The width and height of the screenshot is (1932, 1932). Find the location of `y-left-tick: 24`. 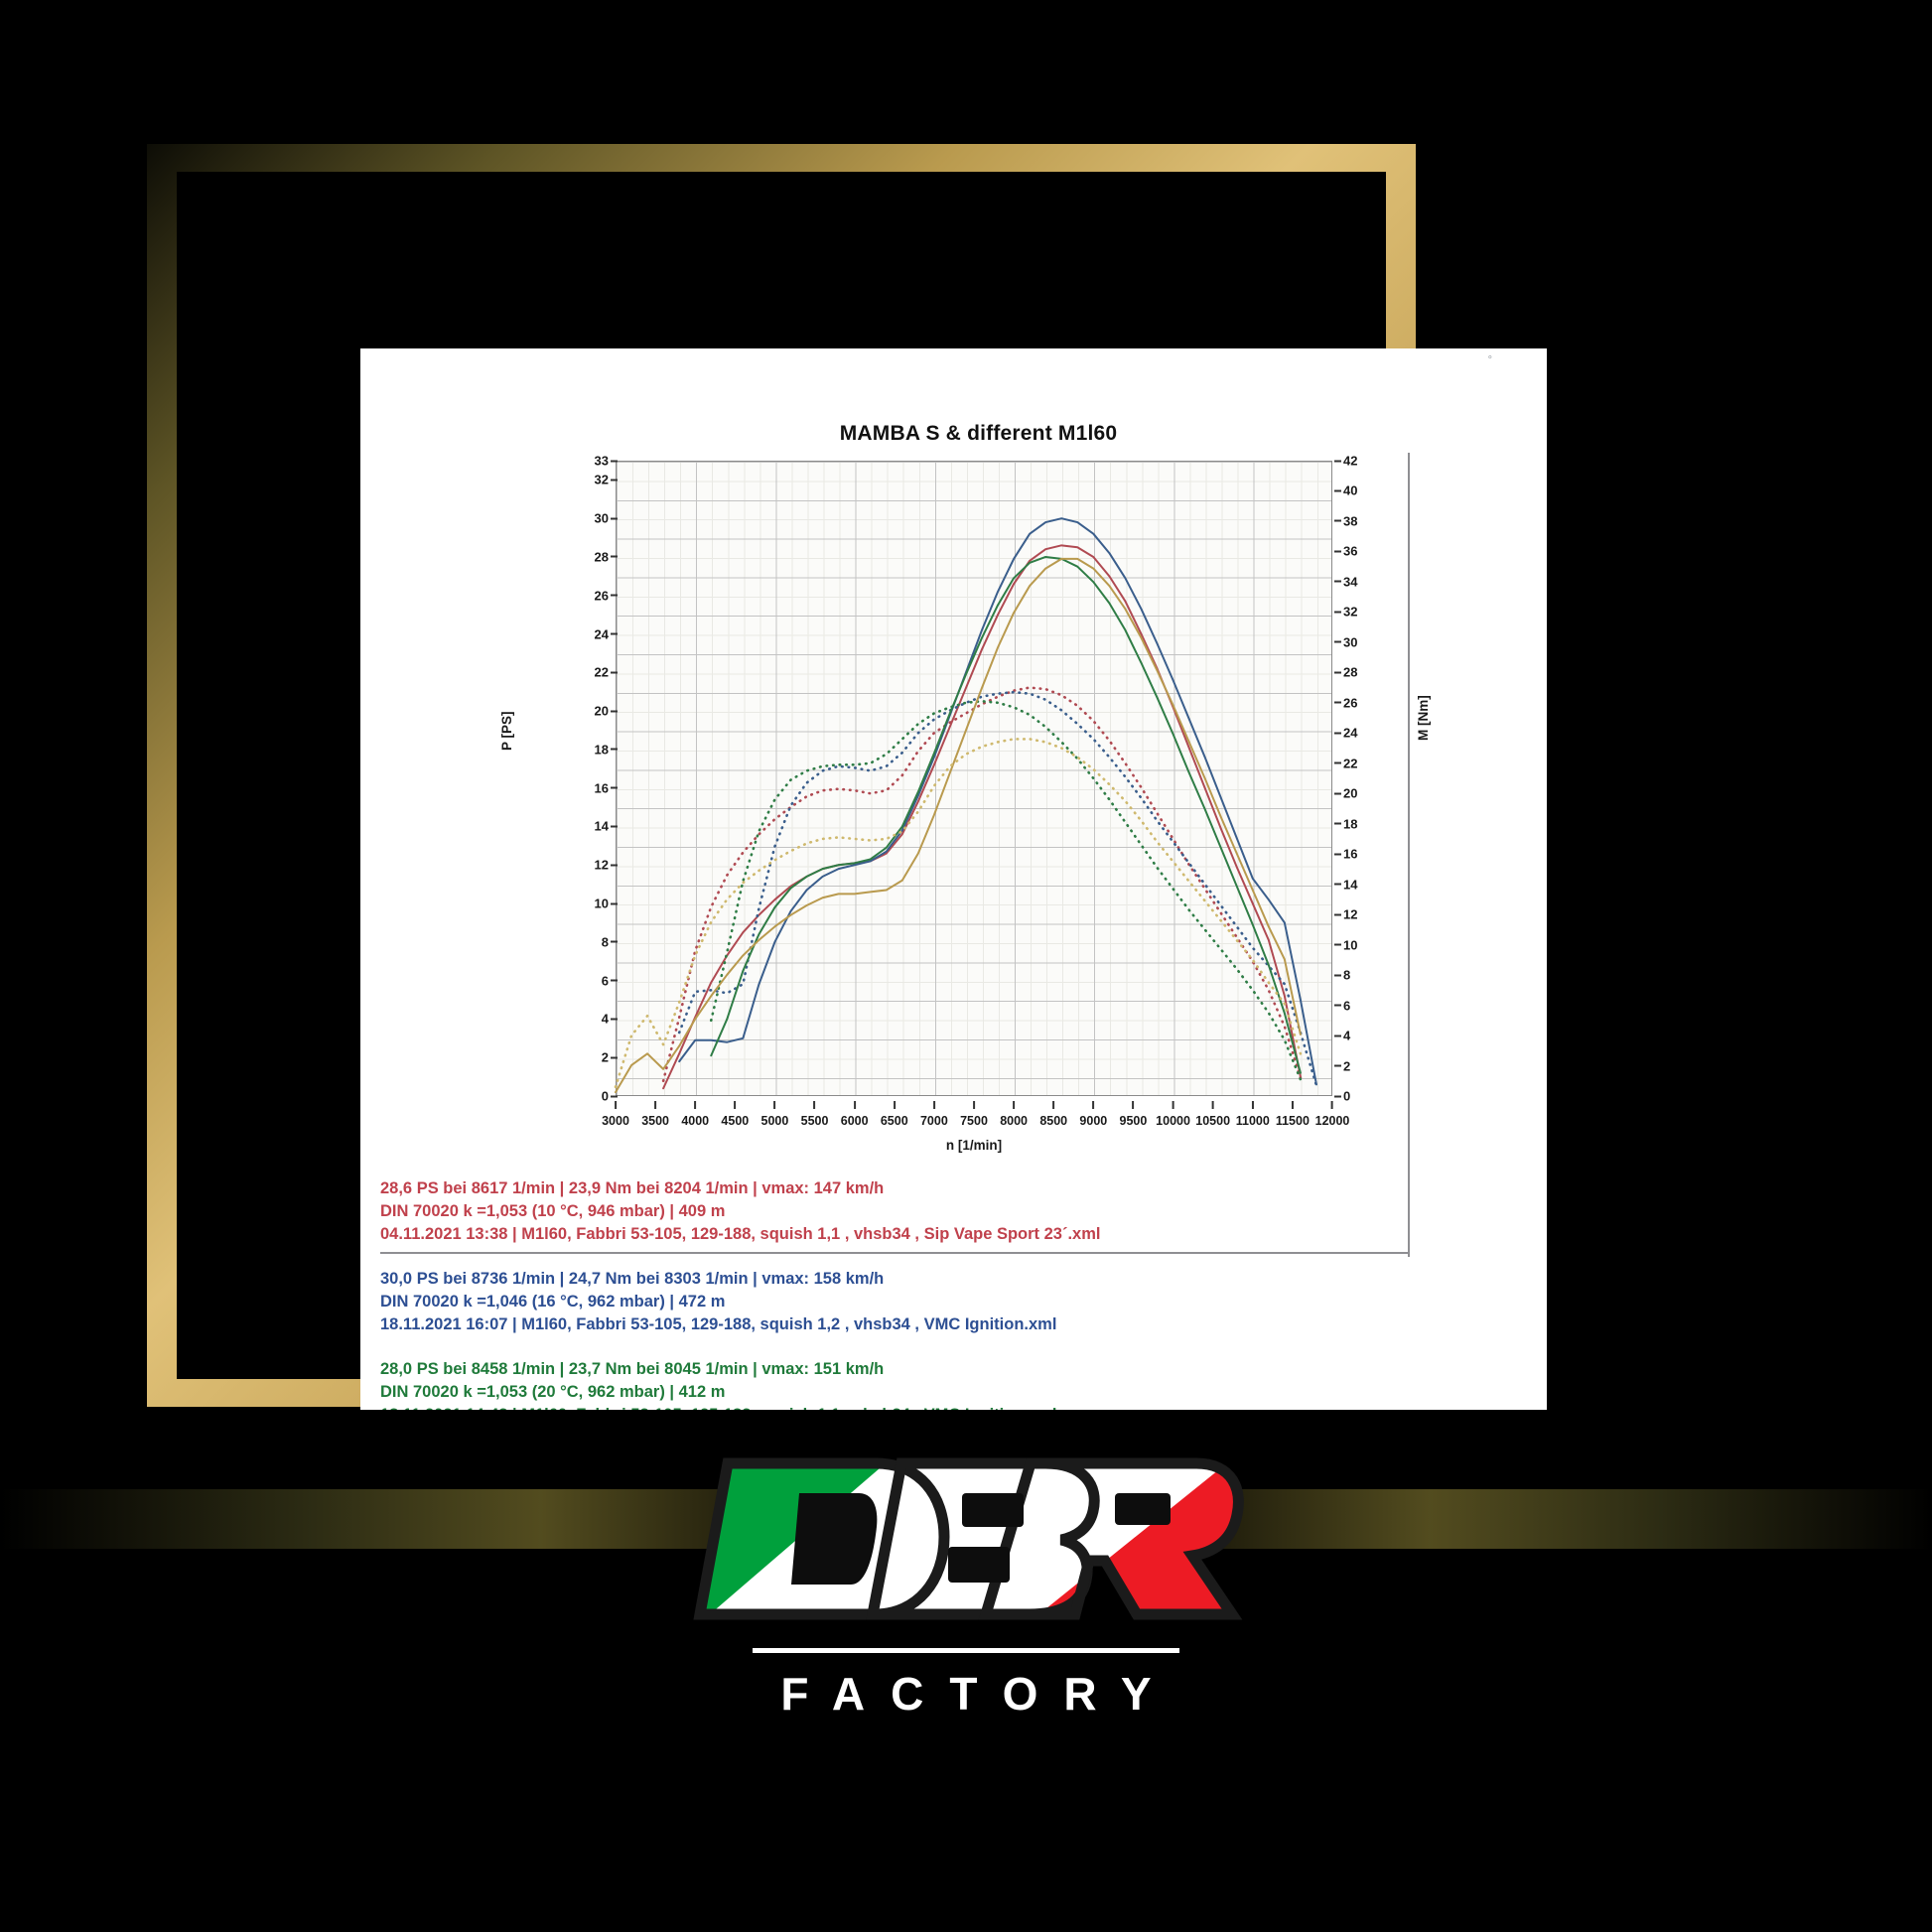

y-left-tick: 24 is located at coordinates (601, 634).